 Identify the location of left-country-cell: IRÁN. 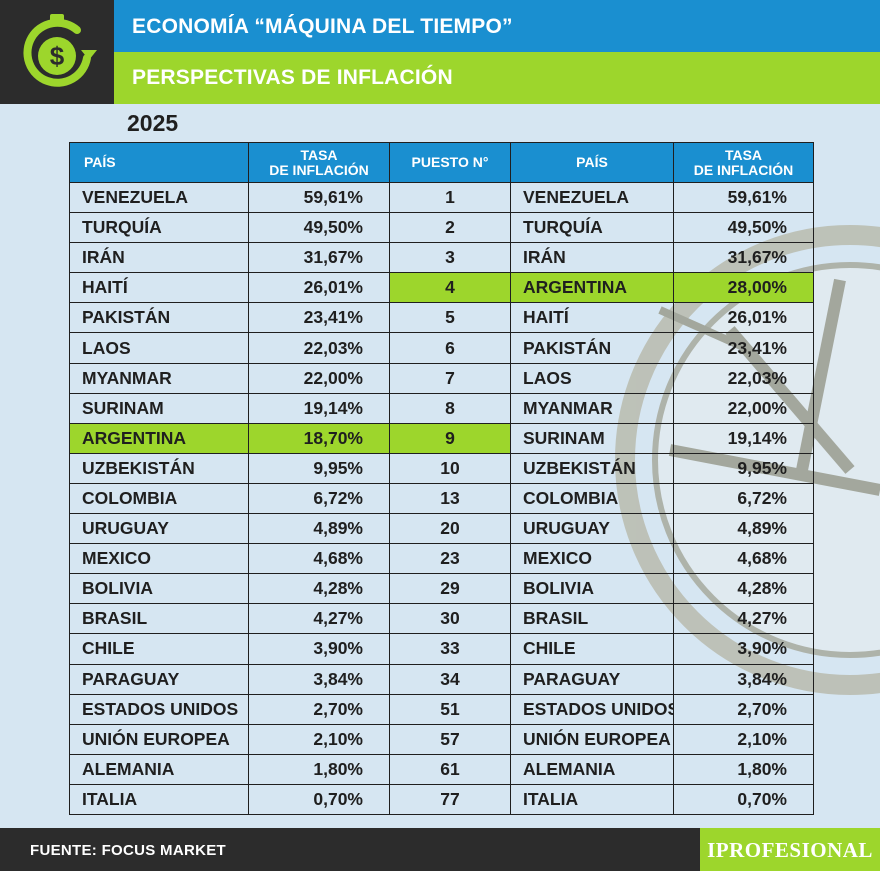
(159, 258).